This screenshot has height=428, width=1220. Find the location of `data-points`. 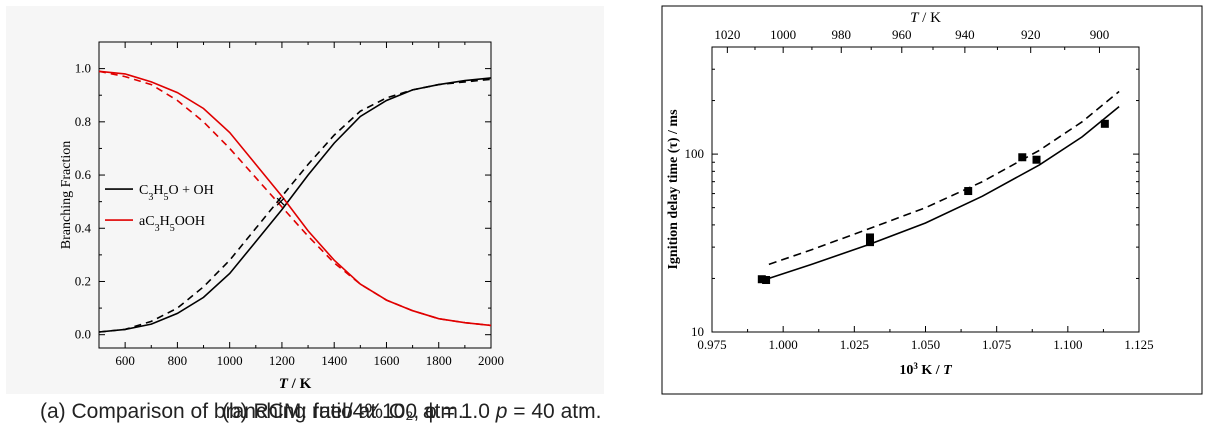

data-points is located at coordinates (933, 202).